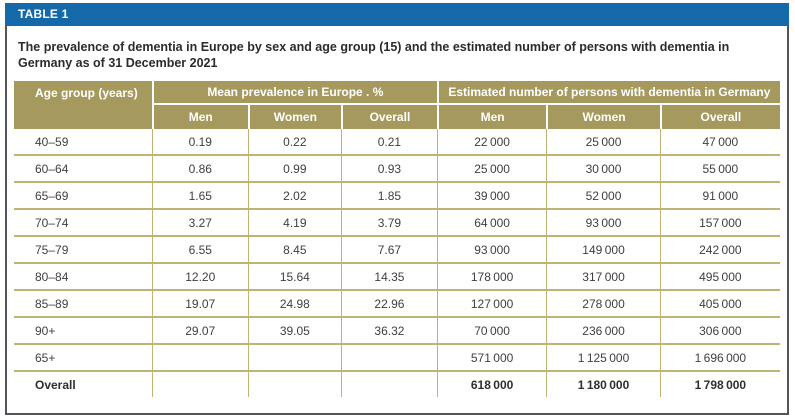 This screenshot has width=795, height=420. Describe the element at coordinates (491, 384) in the screenshot. I see `germany-men-cell: 618 000` at that location.